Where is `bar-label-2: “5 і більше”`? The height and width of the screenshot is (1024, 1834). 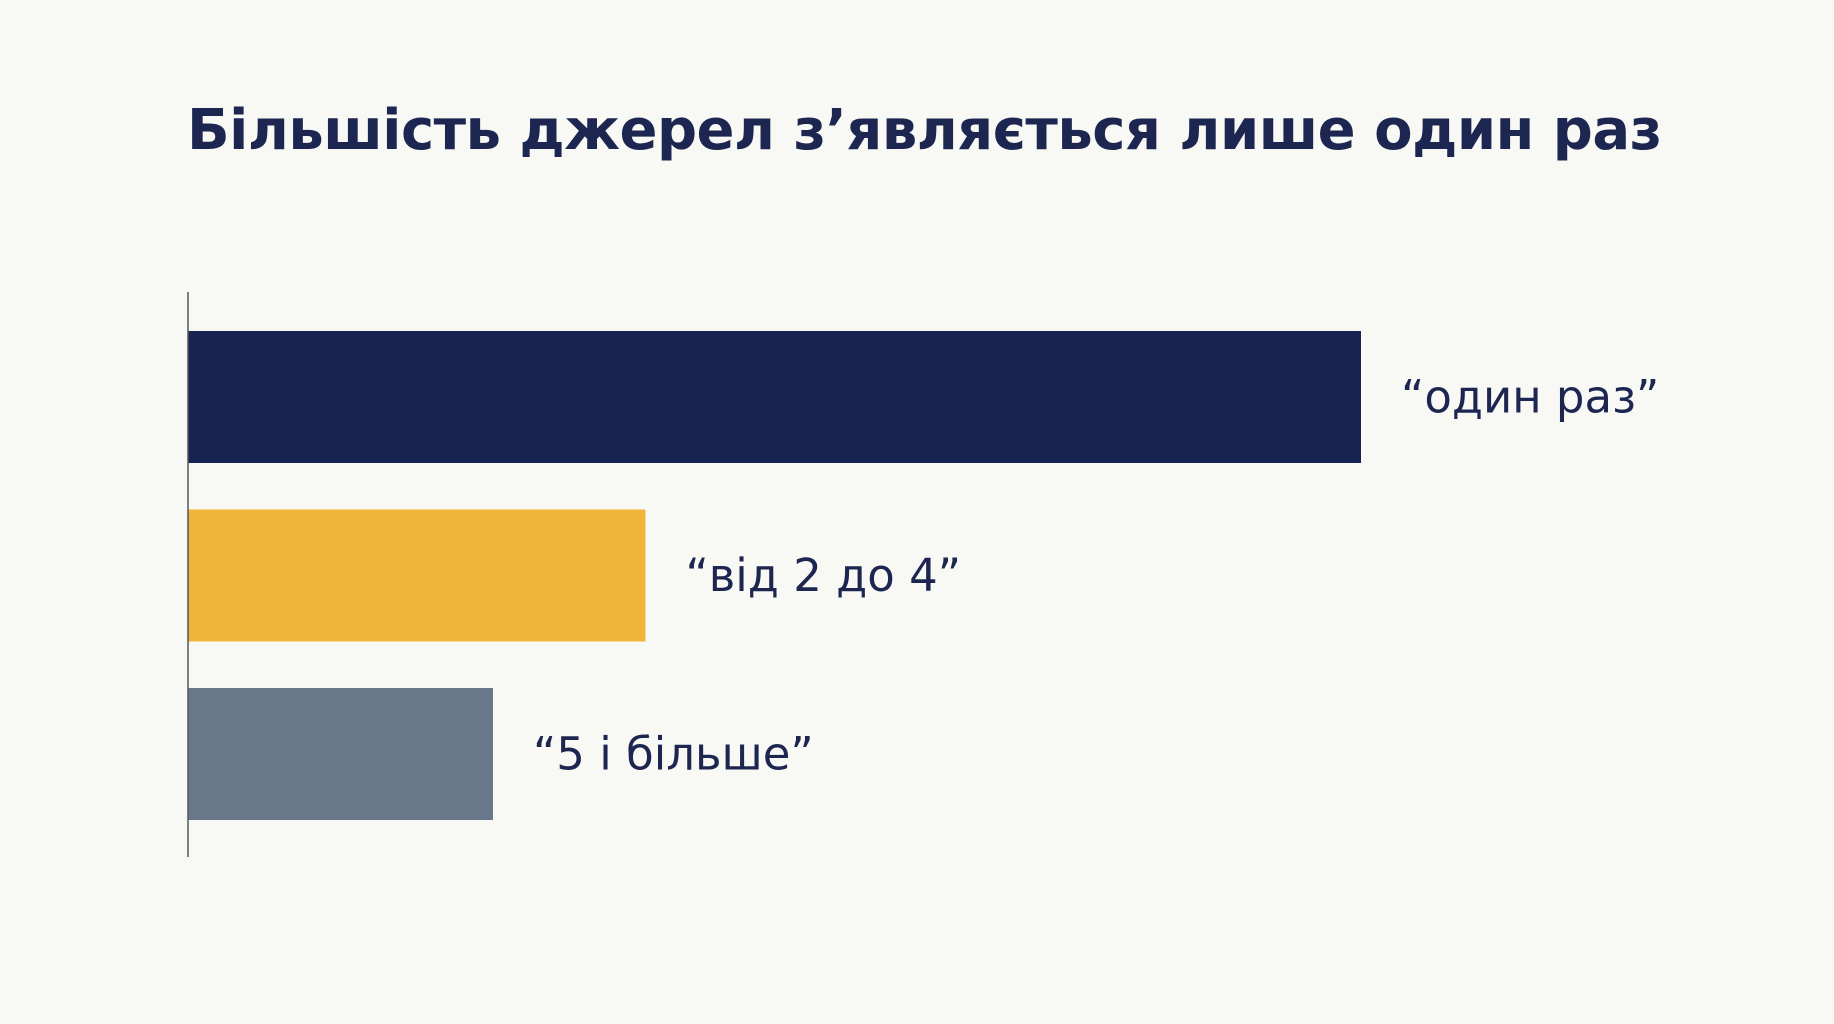
bar-label-2: “5 і більше” is located at coordinates (673, 754).